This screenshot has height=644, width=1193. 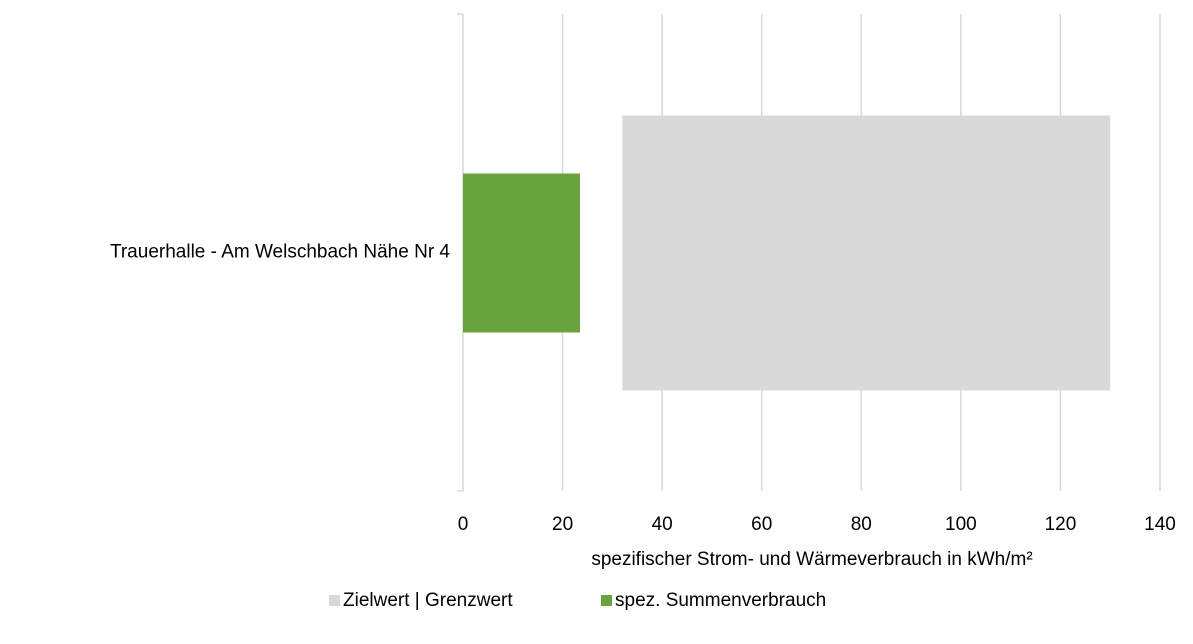 What do you see at coordinates (280, 252) in the screenshot?
I see `y-tick-label: Trauerhalle - Am Welschbach Nähe Nr 4` at bounding box center [280, 252].